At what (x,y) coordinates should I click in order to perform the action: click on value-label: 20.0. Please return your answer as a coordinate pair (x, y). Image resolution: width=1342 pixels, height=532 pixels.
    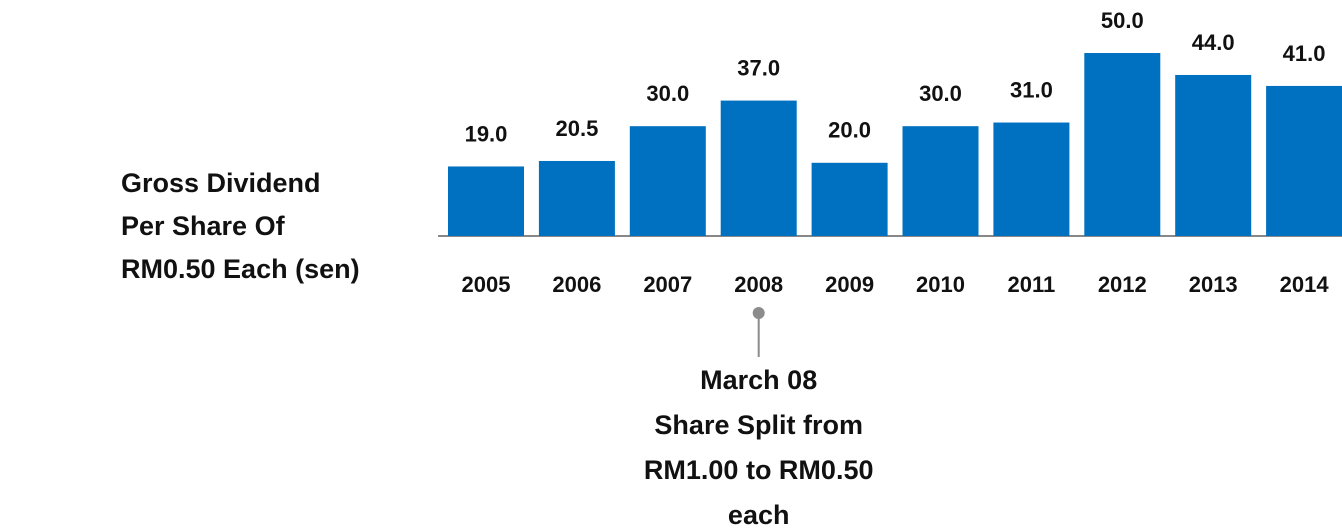
    Looking at the image, I should click on (849, 130).